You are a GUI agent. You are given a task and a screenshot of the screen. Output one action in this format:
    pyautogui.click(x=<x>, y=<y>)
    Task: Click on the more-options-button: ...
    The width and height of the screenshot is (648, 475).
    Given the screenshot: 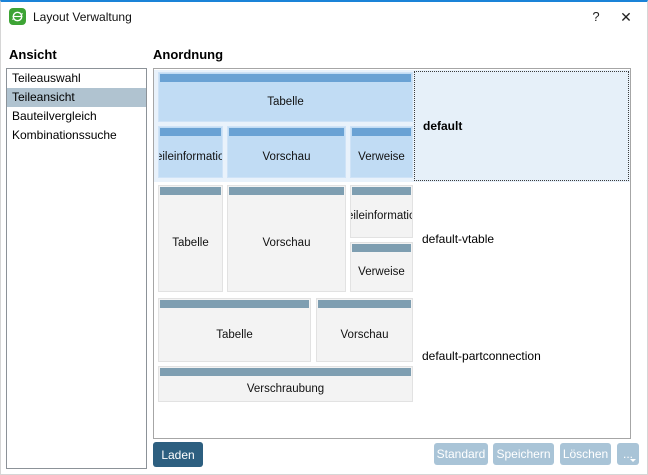 What is the action you would take?
    pyautogui.click(x=628, y=454)
    